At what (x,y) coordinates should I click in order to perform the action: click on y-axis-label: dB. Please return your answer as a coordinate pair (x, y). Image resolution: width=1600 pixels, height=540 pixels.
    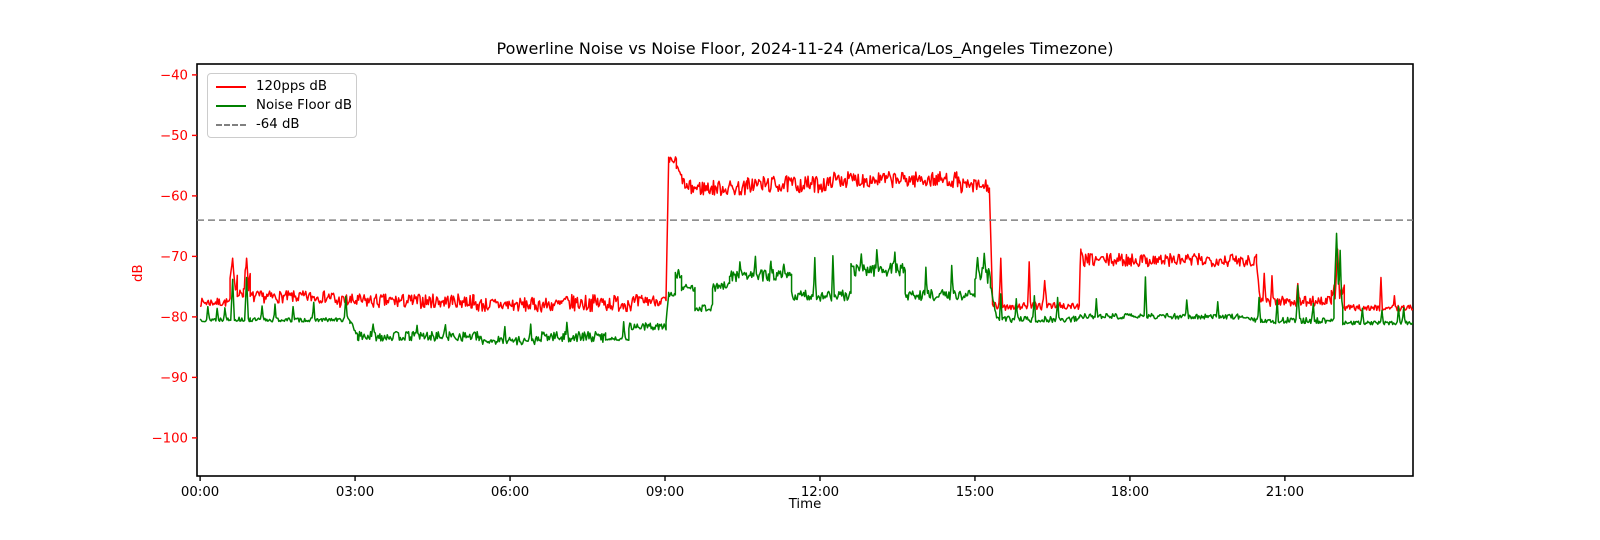
    Looking at the image, I should click on (138, 273).